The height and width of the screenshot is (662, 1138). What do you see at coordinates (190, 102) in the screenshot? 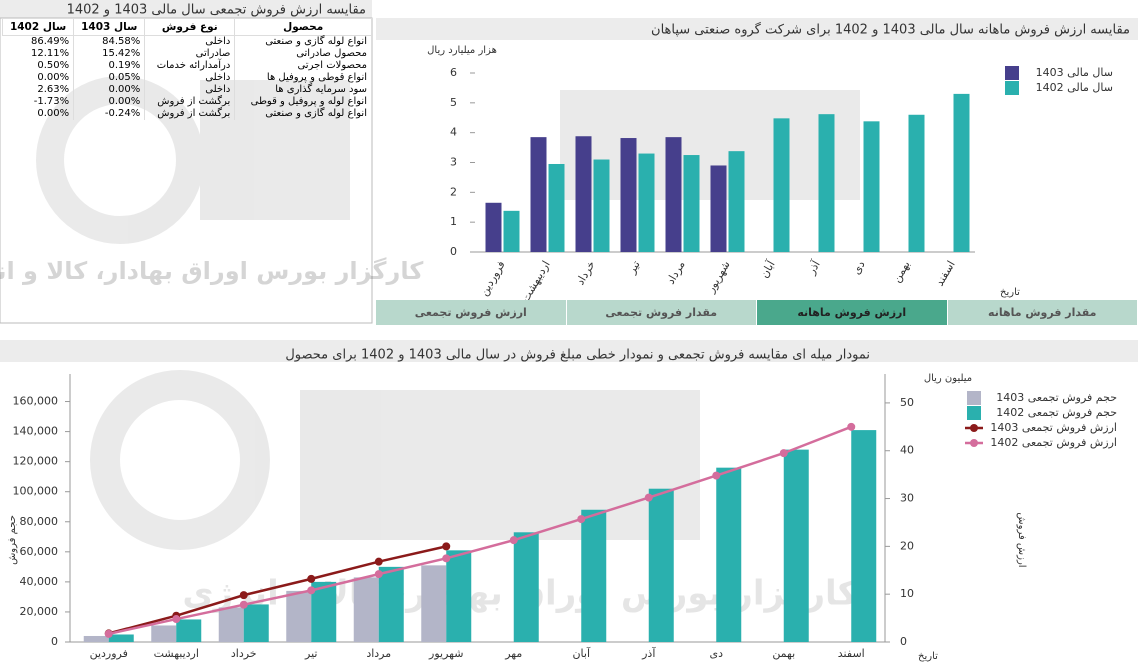
I see `table-cell: برگشت از فروش` at bounding box center [190, 102].